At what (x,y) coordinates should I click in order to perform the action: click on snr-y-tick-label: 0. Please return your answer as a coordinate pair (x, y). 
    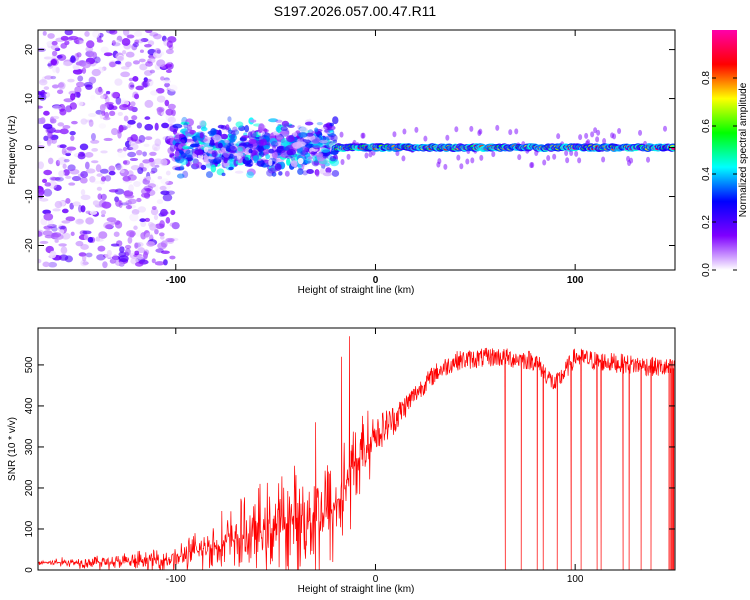
    Looking at the image, I should click on (29, 570).